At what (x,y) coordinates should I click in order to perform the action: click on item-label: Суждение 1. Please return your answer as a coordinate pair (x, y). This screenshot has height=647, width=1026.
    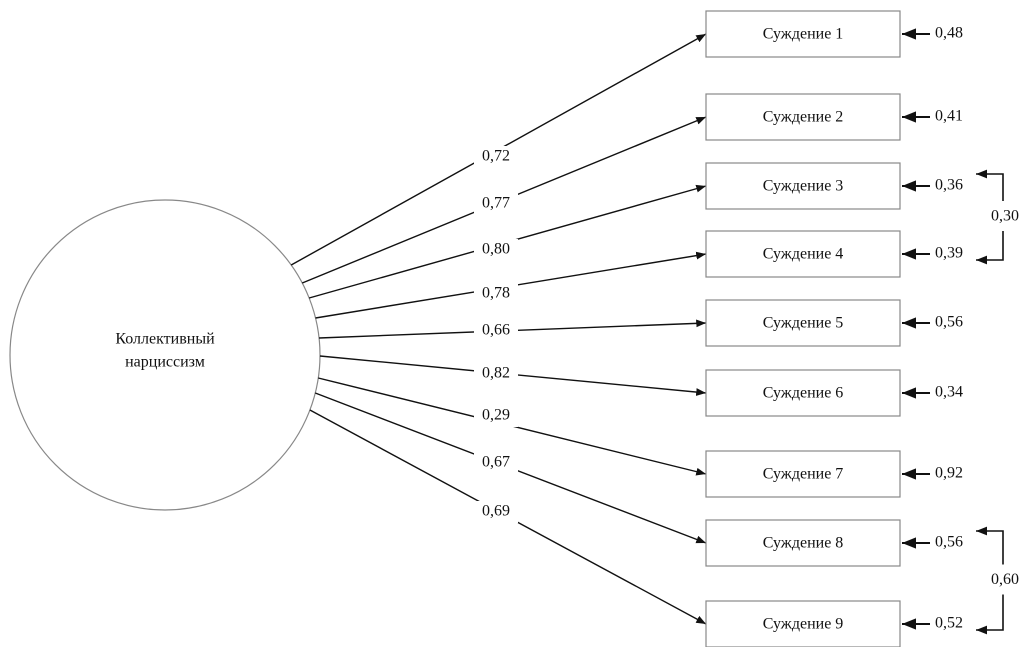
    Looking at the image, I should click on (803, 34).